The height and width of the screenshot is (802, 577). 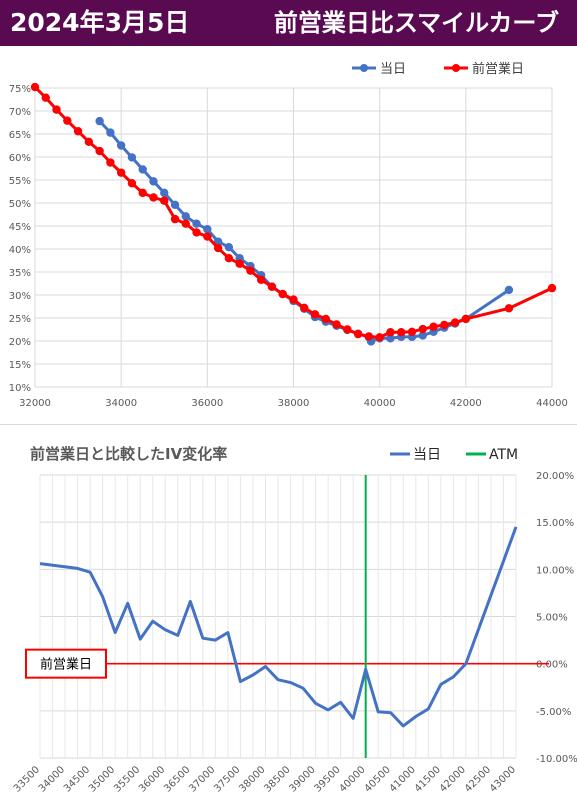 What do you see at coordinates (403, 779) in the screenshot?
I see `x-tick-label: 41000` at bounding box center [403, 779].